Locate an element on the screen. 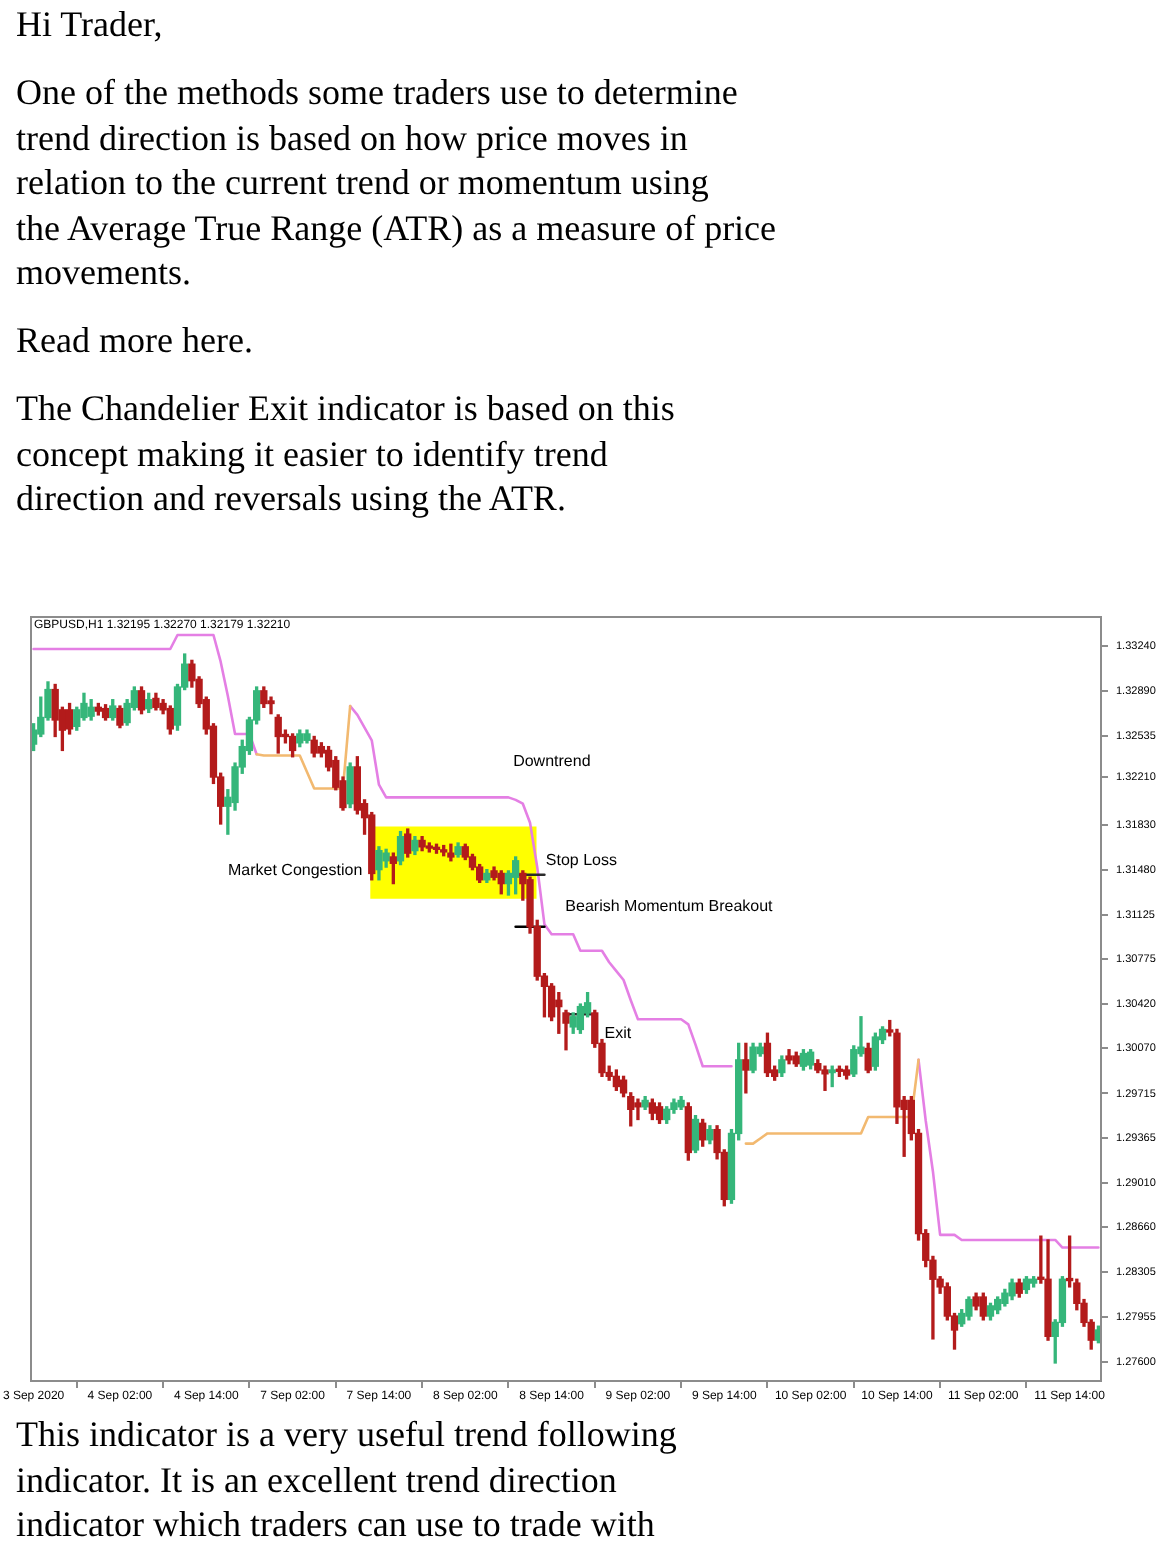 This screenshot has width=1160, height=1548. text: Read more here. is located at coordinates (135, 340).